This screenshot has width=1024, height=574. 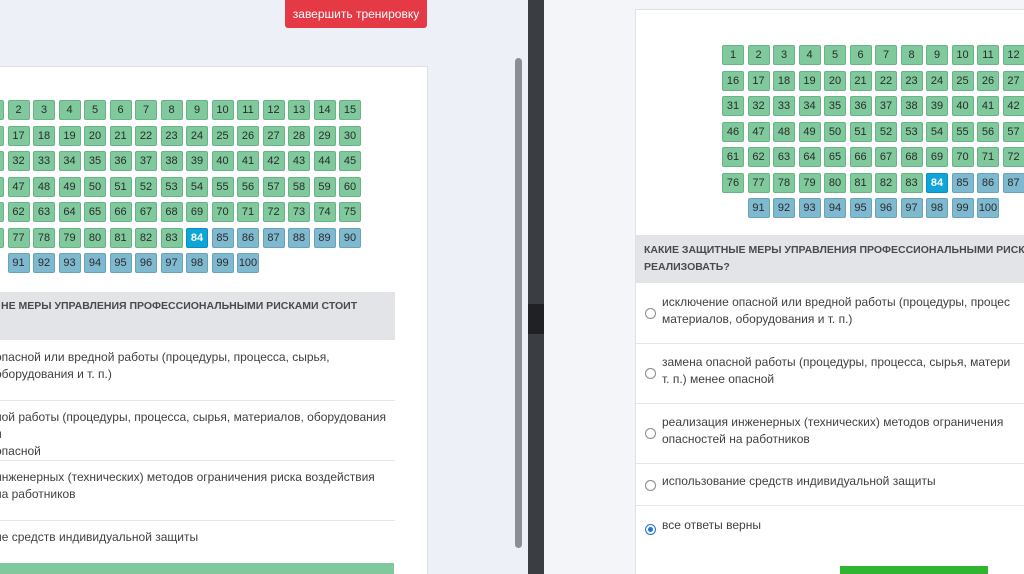 What do you see at coordinates (197, 568) in the screenshot?
I see `submit-button-left` at bounding box center [197, 568].